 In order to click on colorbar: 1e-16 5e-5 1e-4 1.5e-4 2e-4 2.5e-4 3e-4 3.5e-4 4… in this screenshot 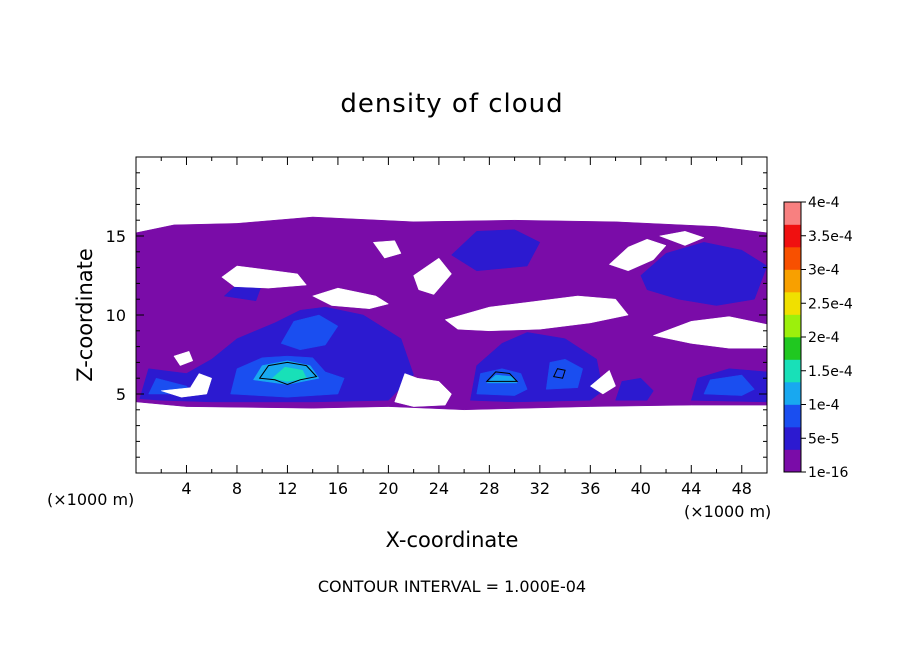, I will do `click(818, 338)`.